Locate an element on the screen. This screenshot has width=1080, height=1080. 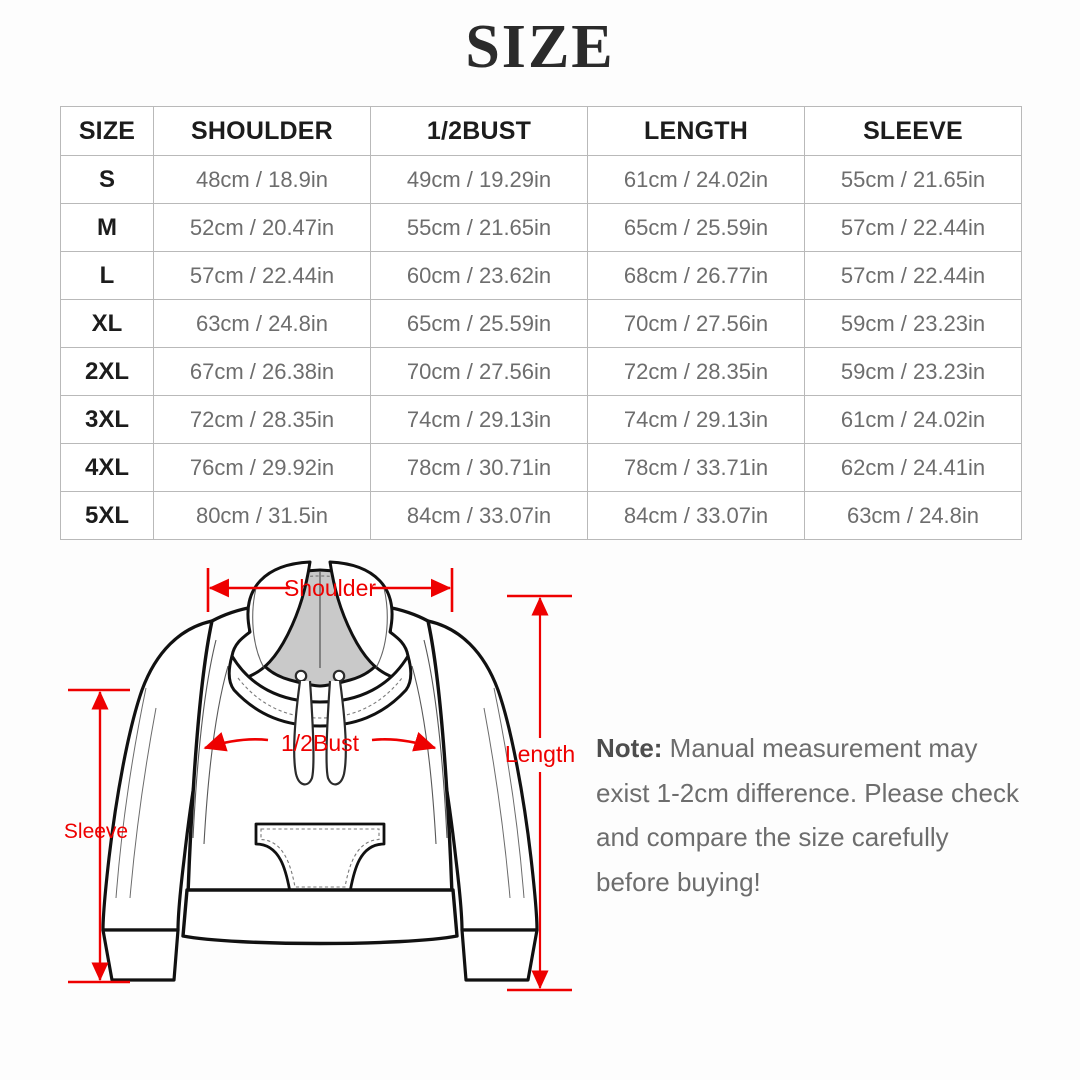
cell-size: L is located at coordinates (107, 275).